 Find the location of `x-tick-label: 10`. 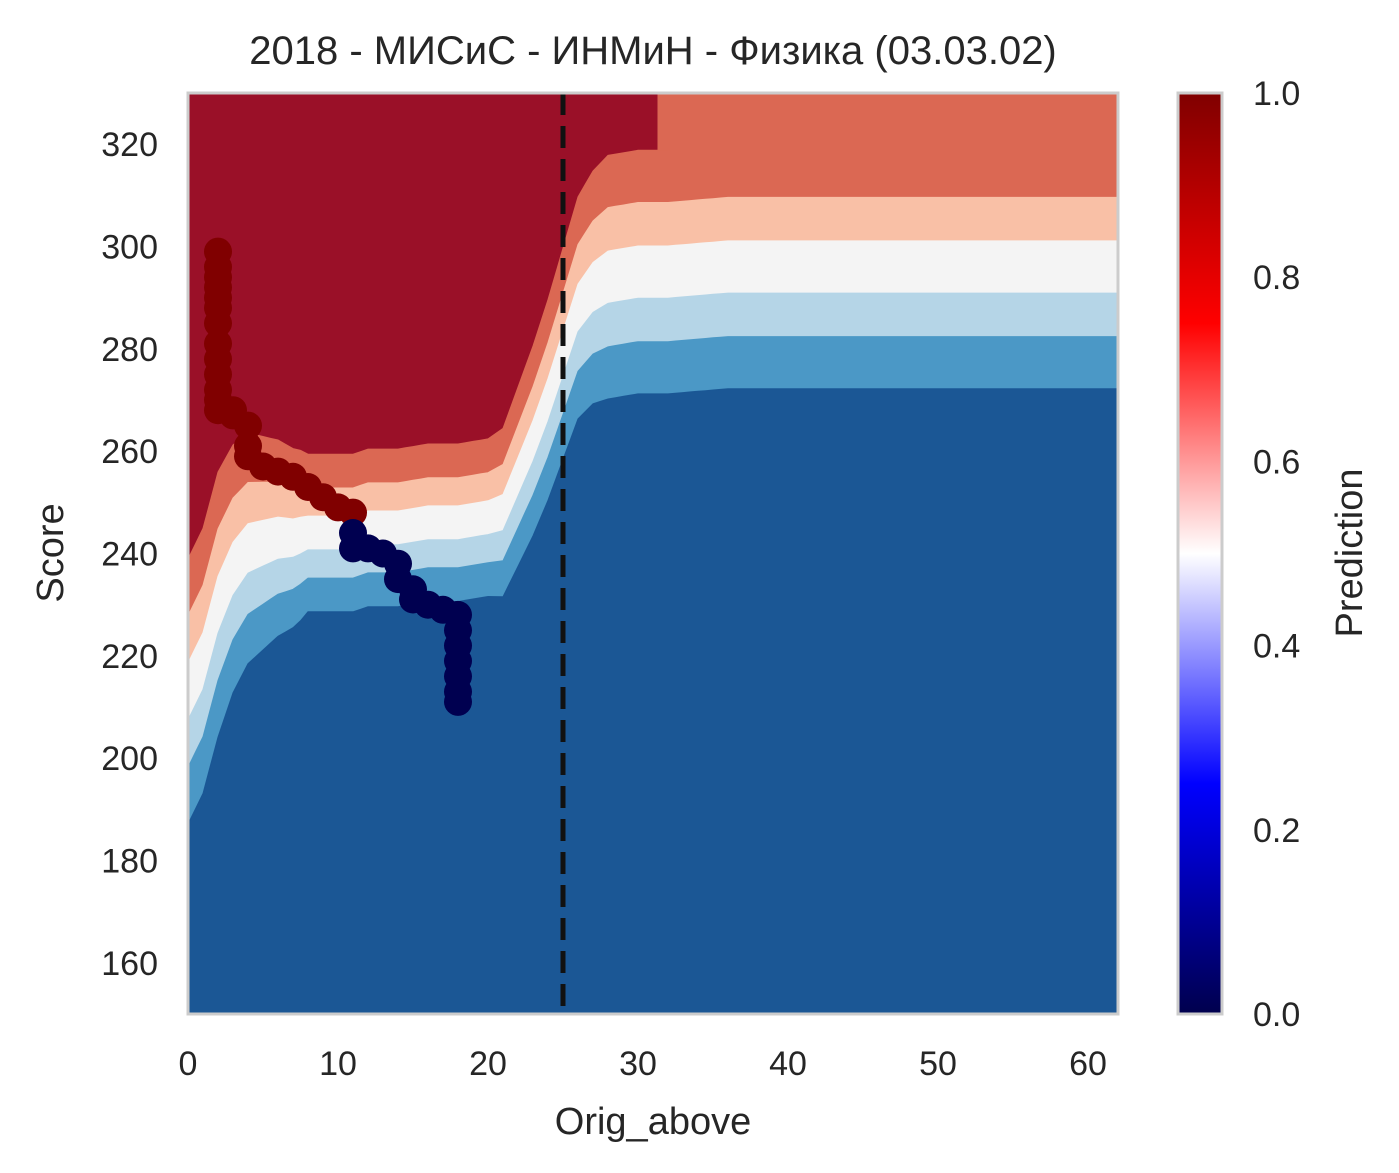

x-tick-label: 10 is located at coordinates (338, 1064).